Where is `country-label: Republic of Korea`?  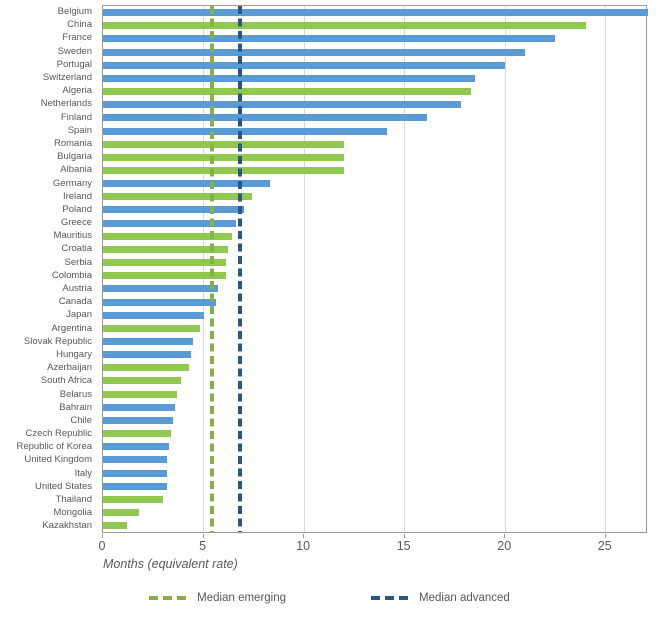 country-label: Republic of Korea is located at coordinates (54, 447).